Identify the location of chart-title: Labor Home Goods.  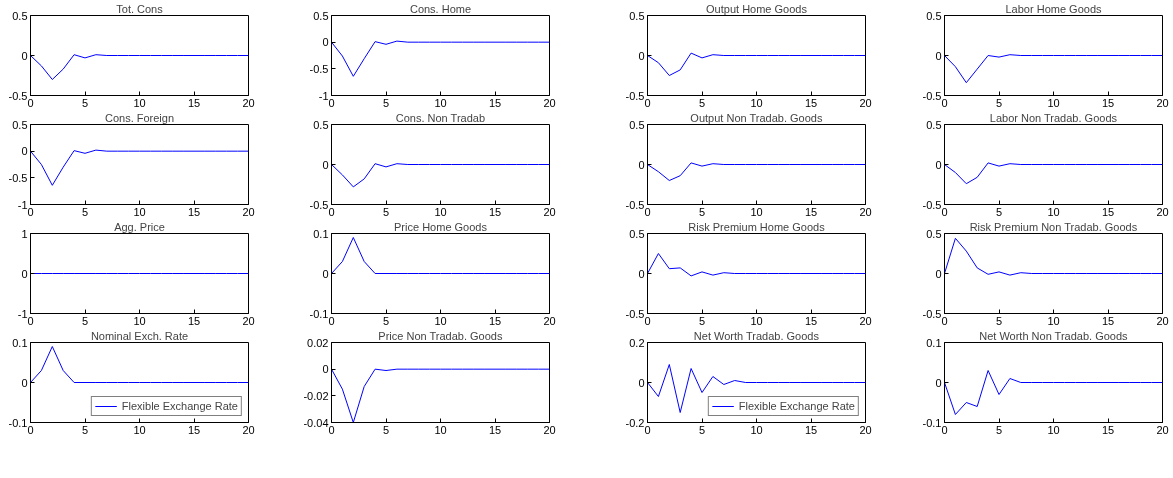
(1053, 9).